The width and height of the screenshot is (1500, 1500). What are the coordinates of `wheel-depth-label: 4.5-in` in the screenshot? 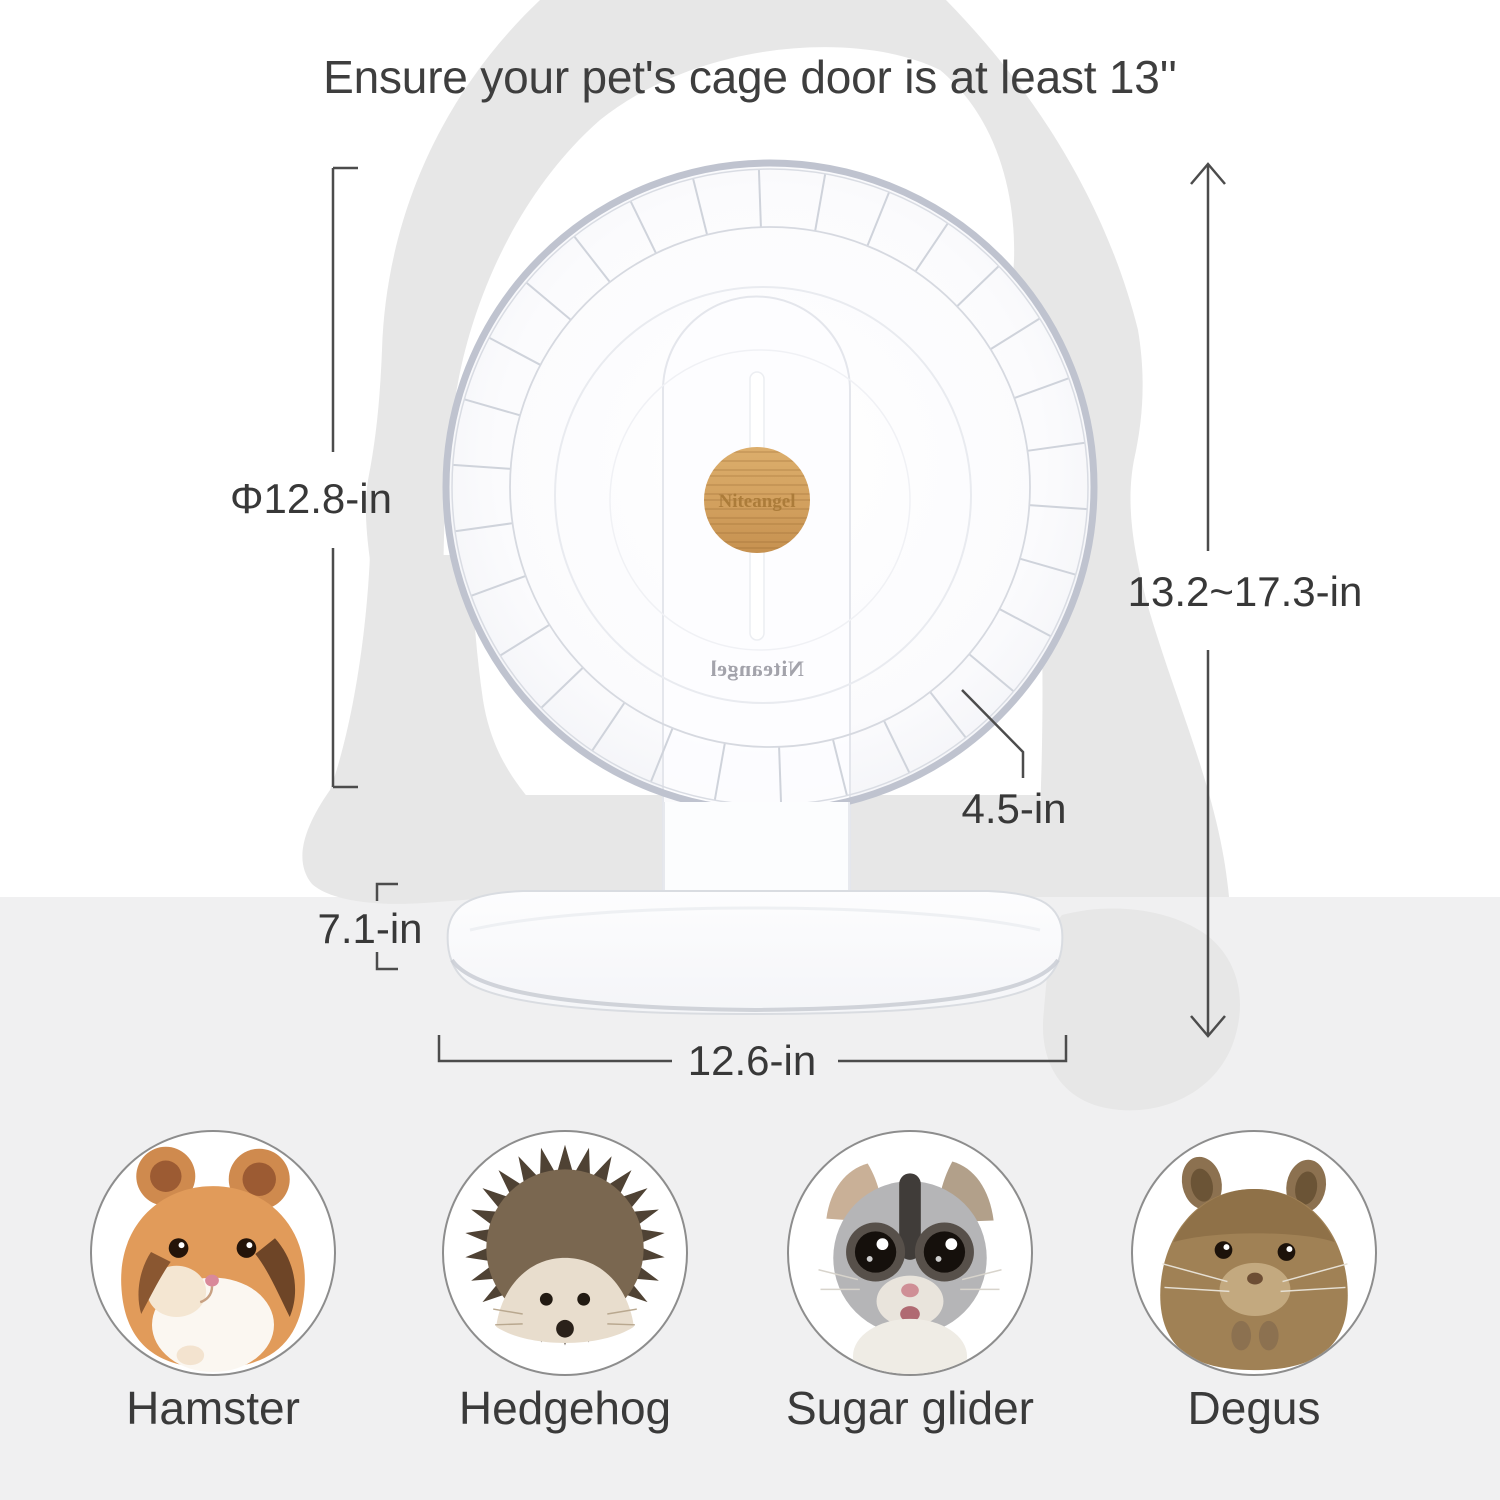 It's located at (1014, 808).